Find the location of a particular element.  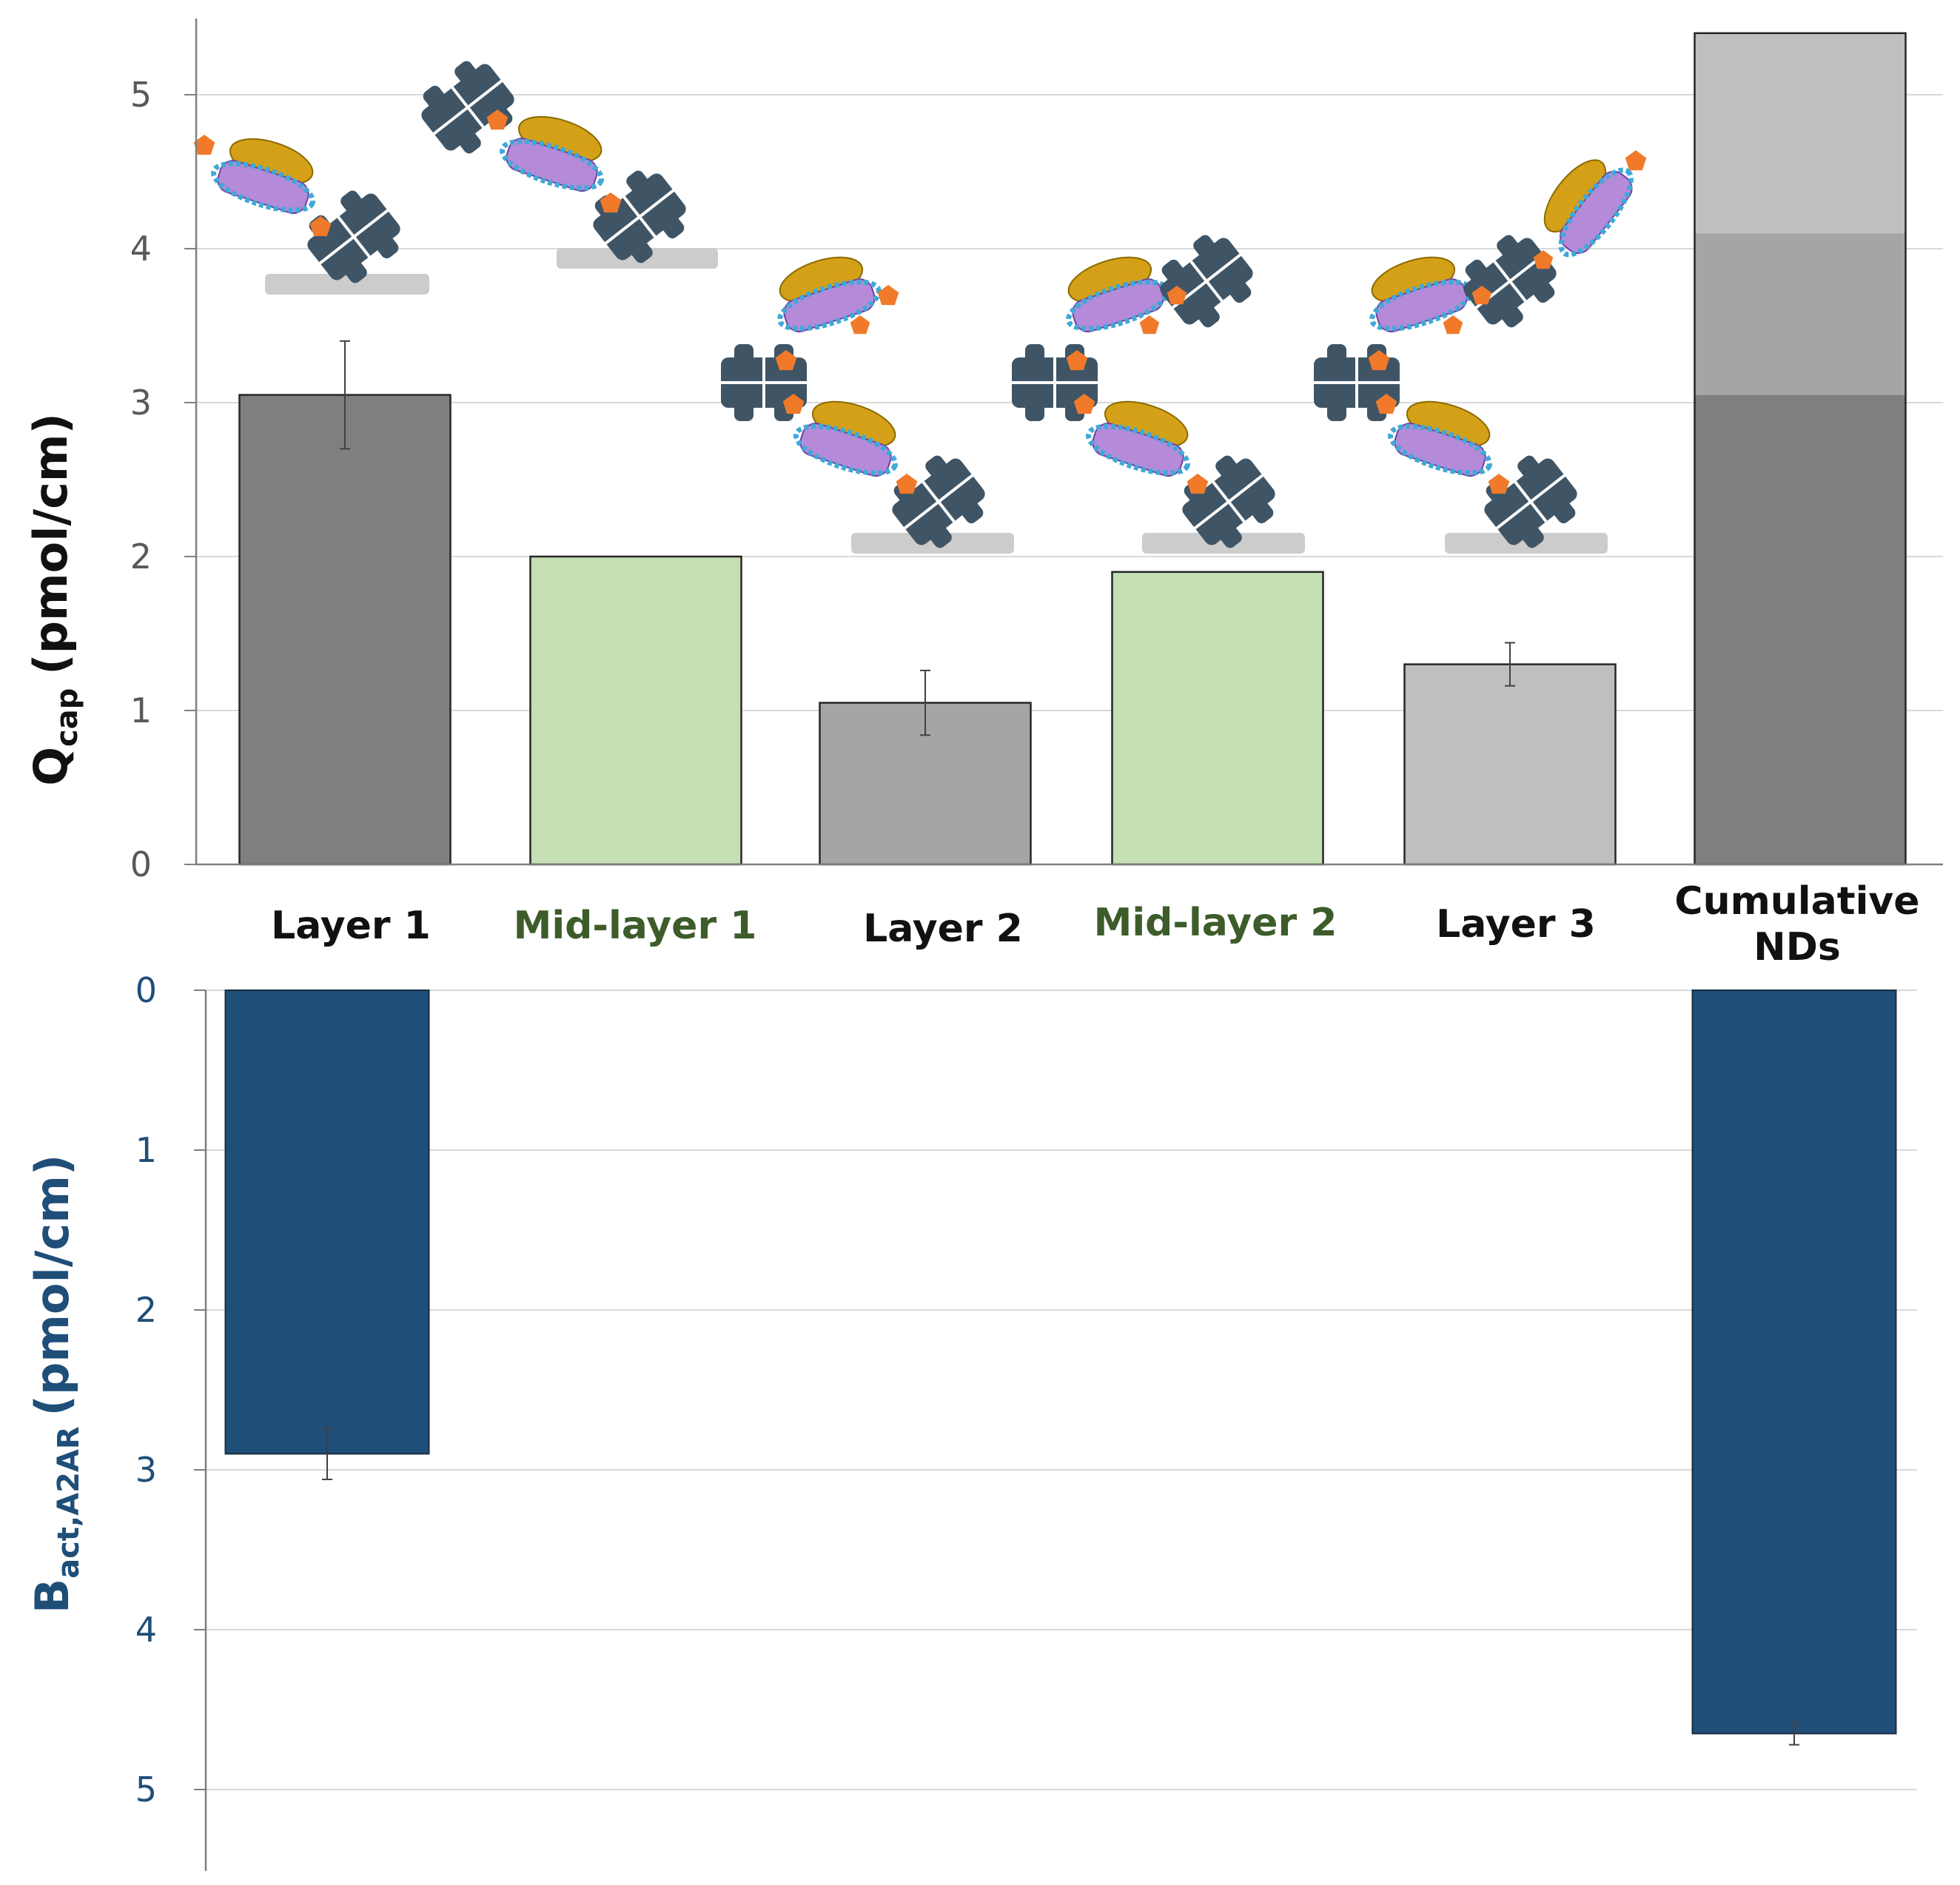

category-label: Mid-layer 2 is located at coordinates (1216, 923).